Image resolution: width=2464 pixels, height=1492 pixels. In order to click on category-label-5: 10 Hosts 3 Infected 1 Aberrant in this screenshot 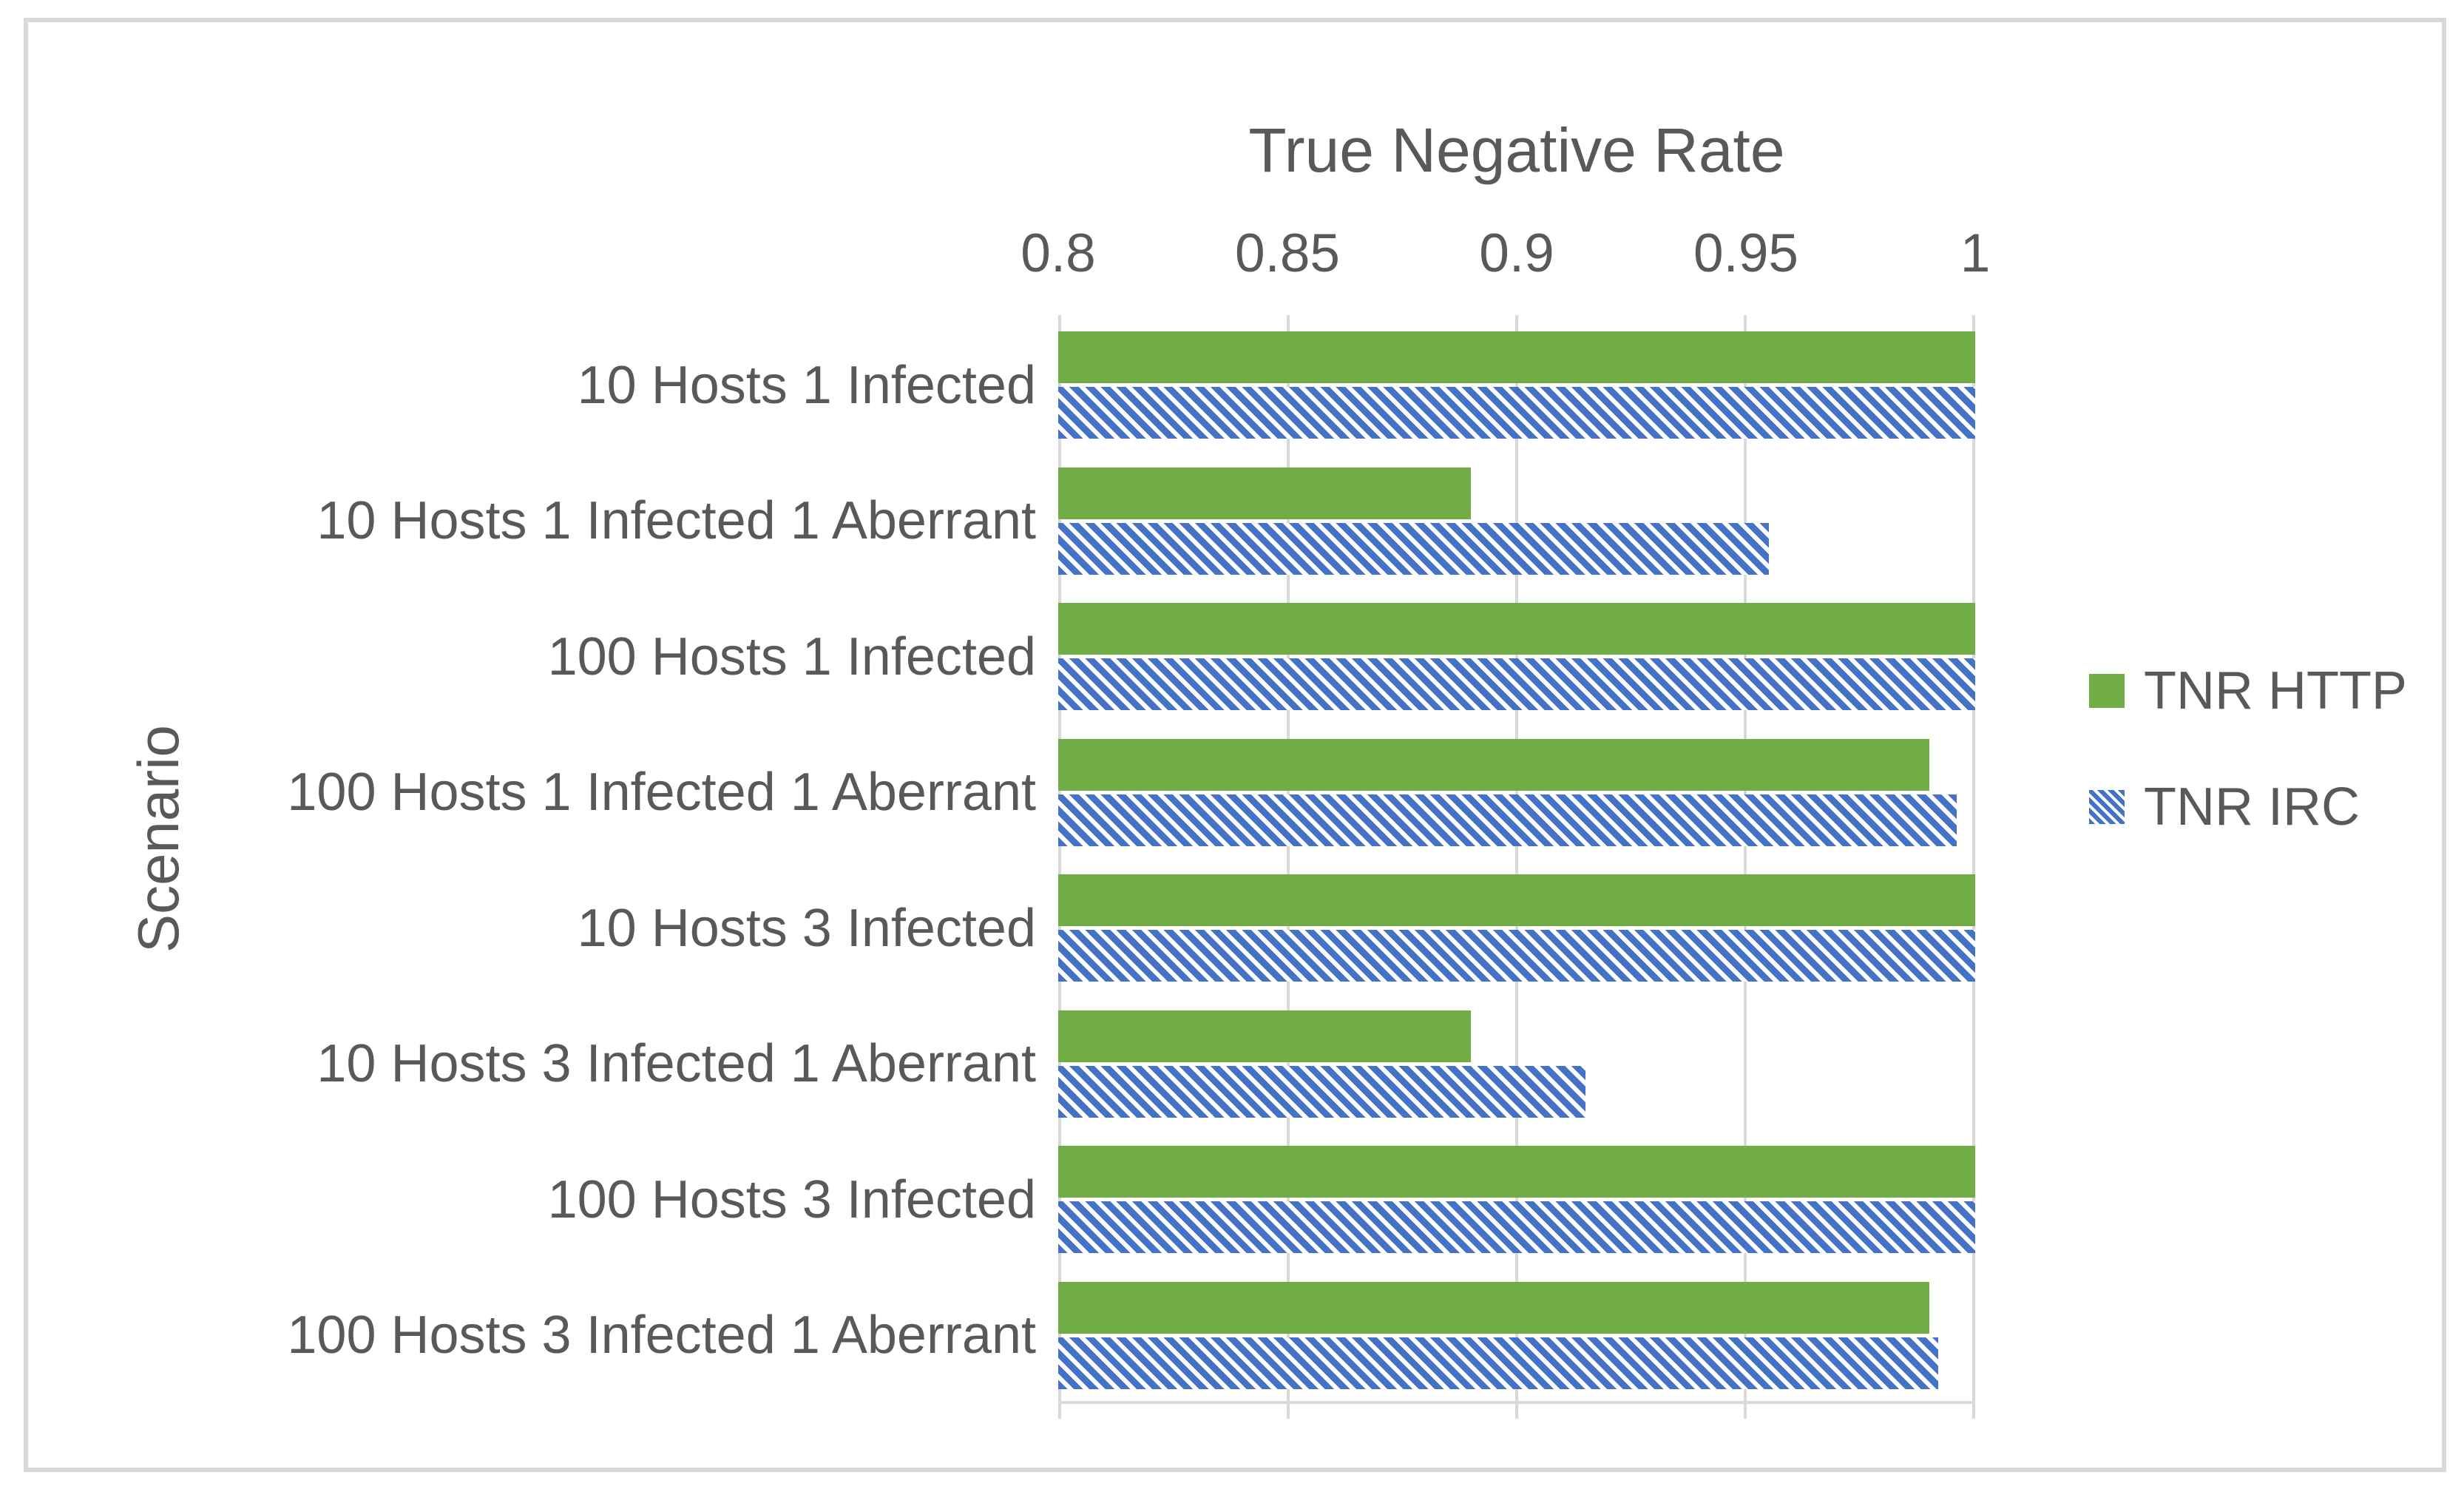, I will do `click(676, 1063)`.